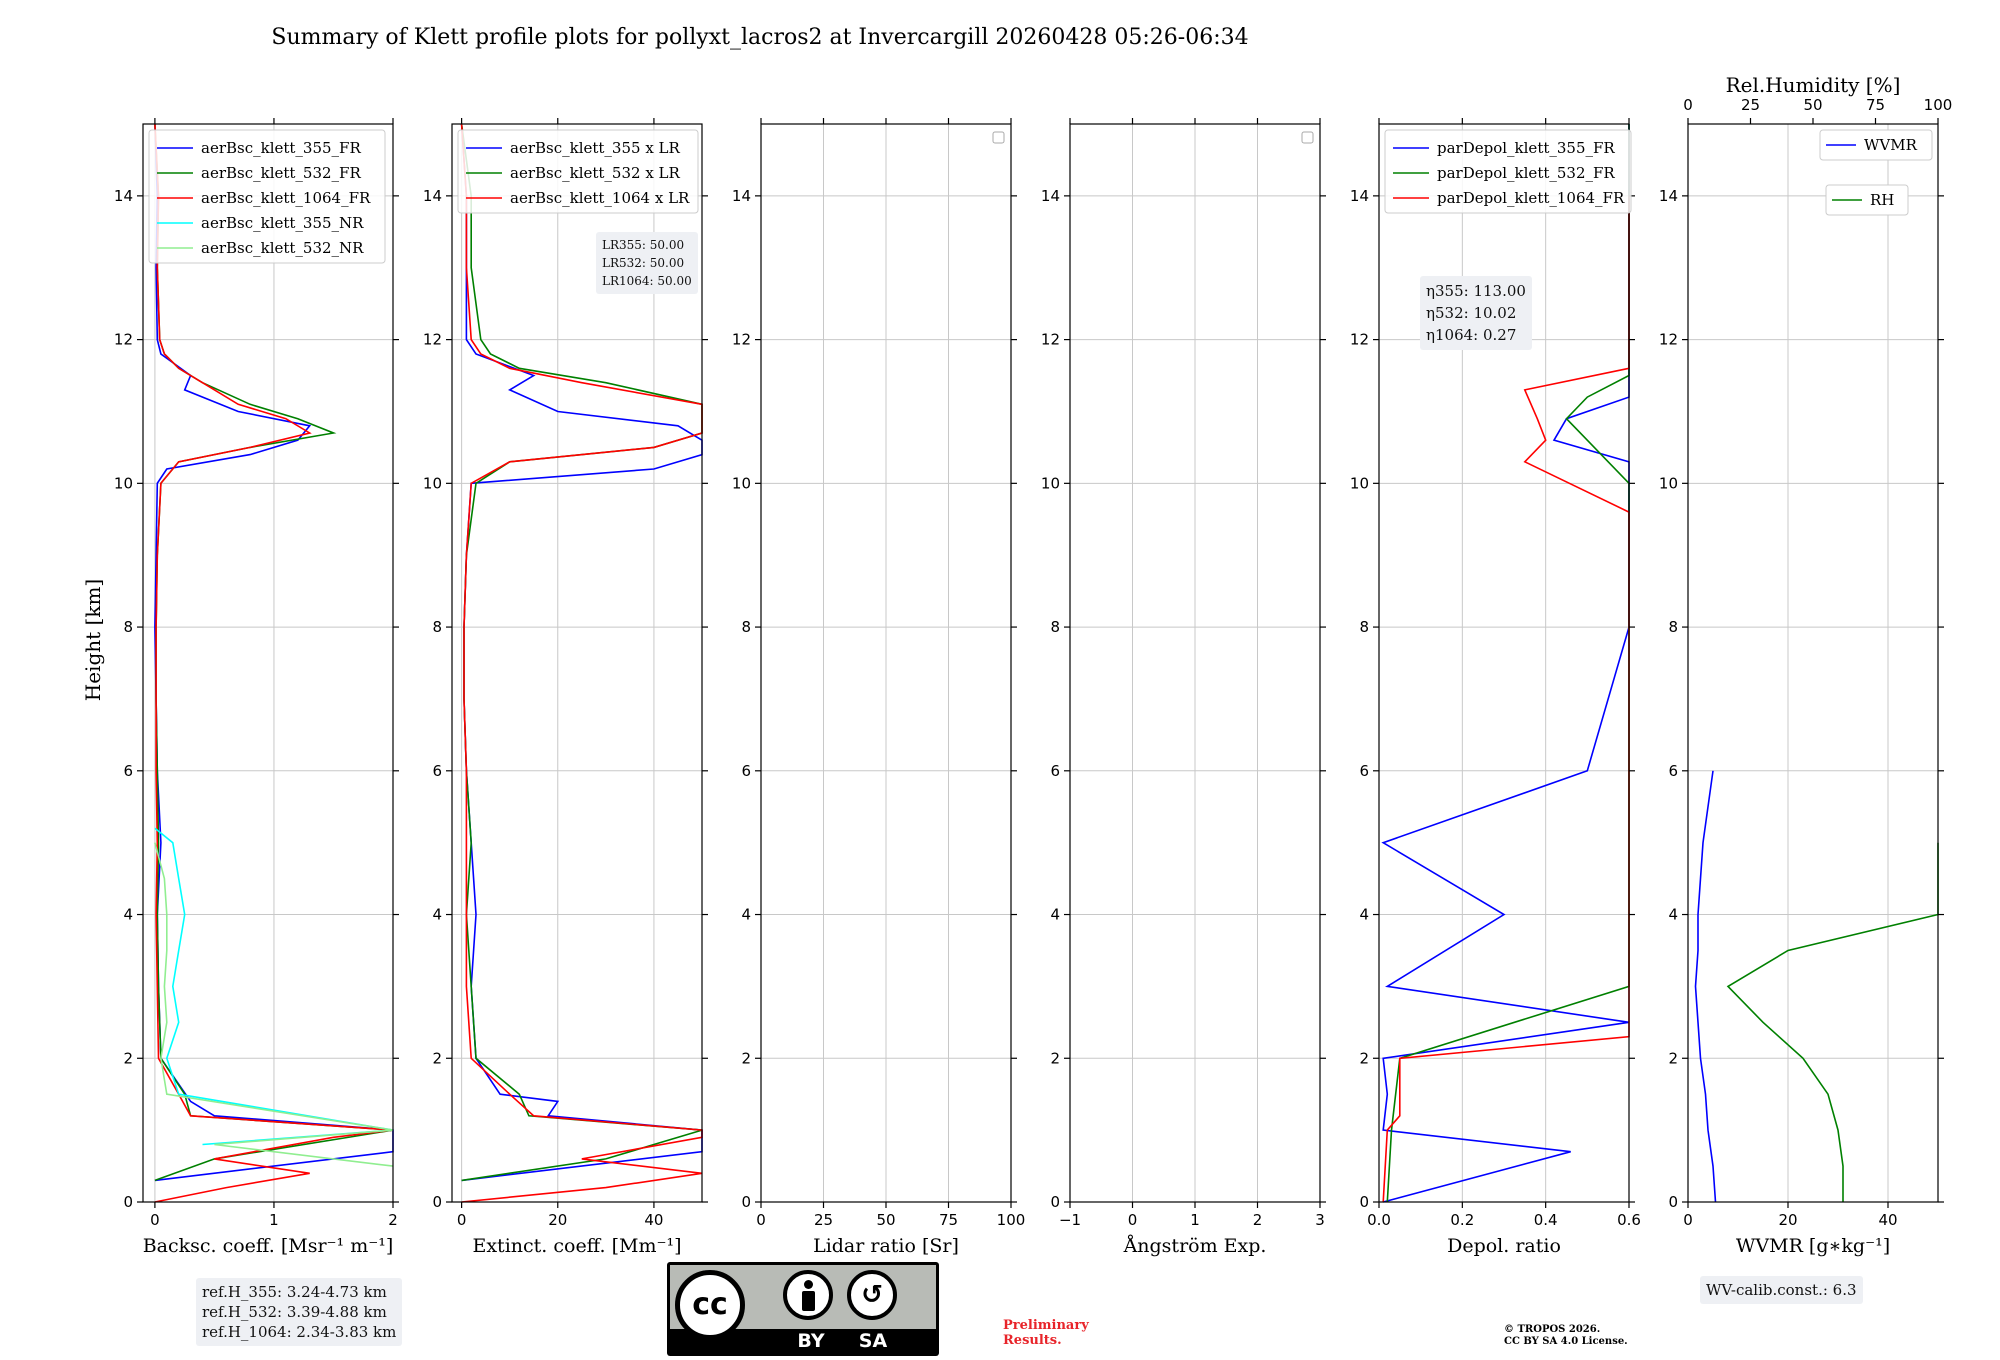 Image resolution: width=2000 pixels, height=1360 pixels. Describe the element at coordinates (393, 1220) in the screenshot. I see `x-tick-label: 2` at that location.